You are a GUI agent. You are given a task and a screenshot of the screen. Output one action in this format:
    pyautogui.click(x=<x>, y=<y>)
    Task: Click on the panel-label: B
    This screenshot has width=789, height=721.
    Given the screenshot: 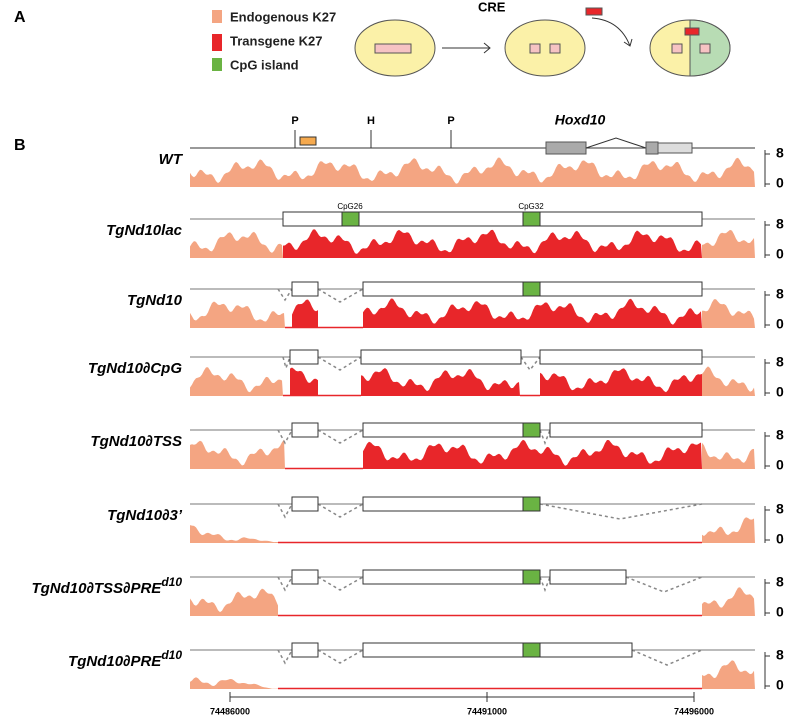 What is the action you would take?
    pyautogui.click(x=20, y=145)
    